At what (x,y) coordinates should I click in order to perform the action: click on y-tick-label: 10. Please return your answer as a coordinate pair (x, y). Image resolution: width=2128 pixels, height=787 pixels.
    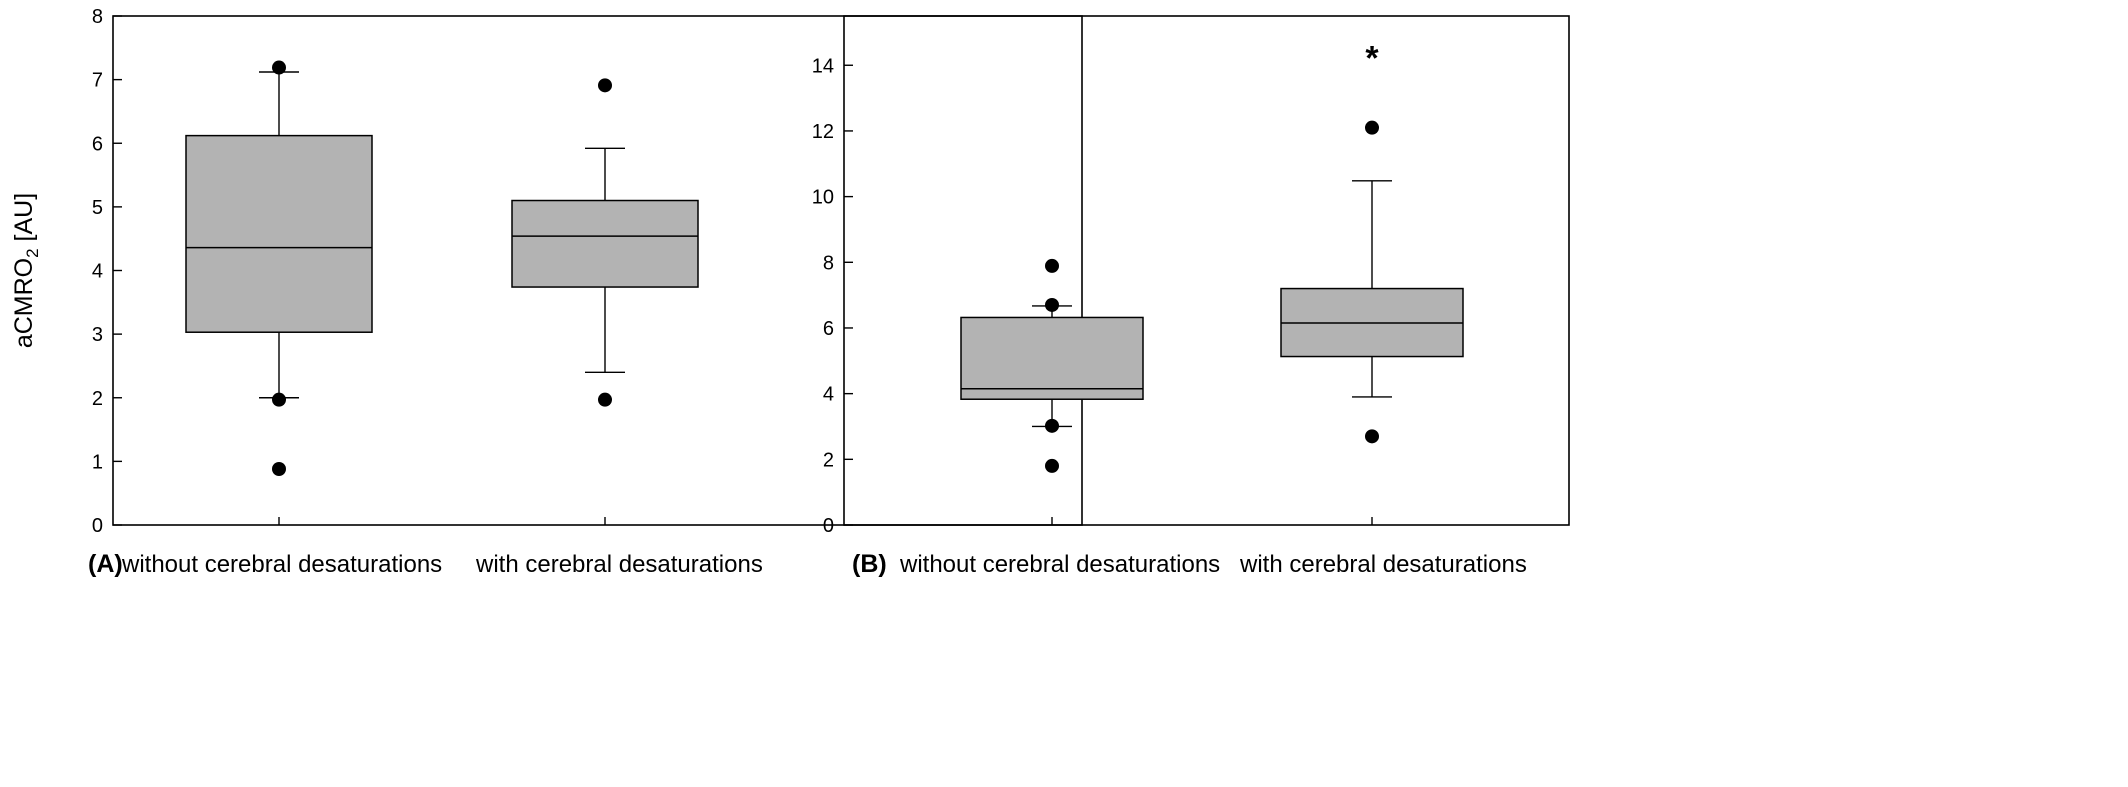
    Looking at the image, I should click on (823, 198).